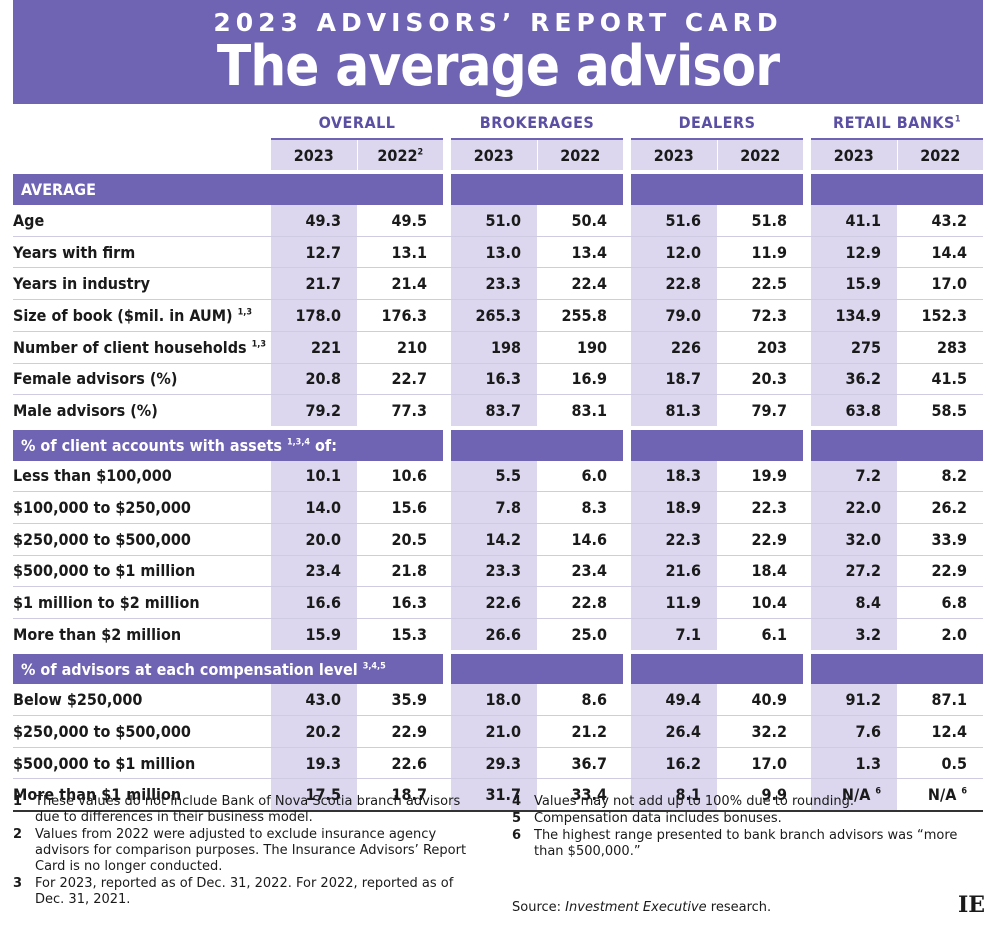  What do you see at coordinates (863, 411) in the screenshot?
I see `value-text: 63.8` at bounding box center [863, 411].